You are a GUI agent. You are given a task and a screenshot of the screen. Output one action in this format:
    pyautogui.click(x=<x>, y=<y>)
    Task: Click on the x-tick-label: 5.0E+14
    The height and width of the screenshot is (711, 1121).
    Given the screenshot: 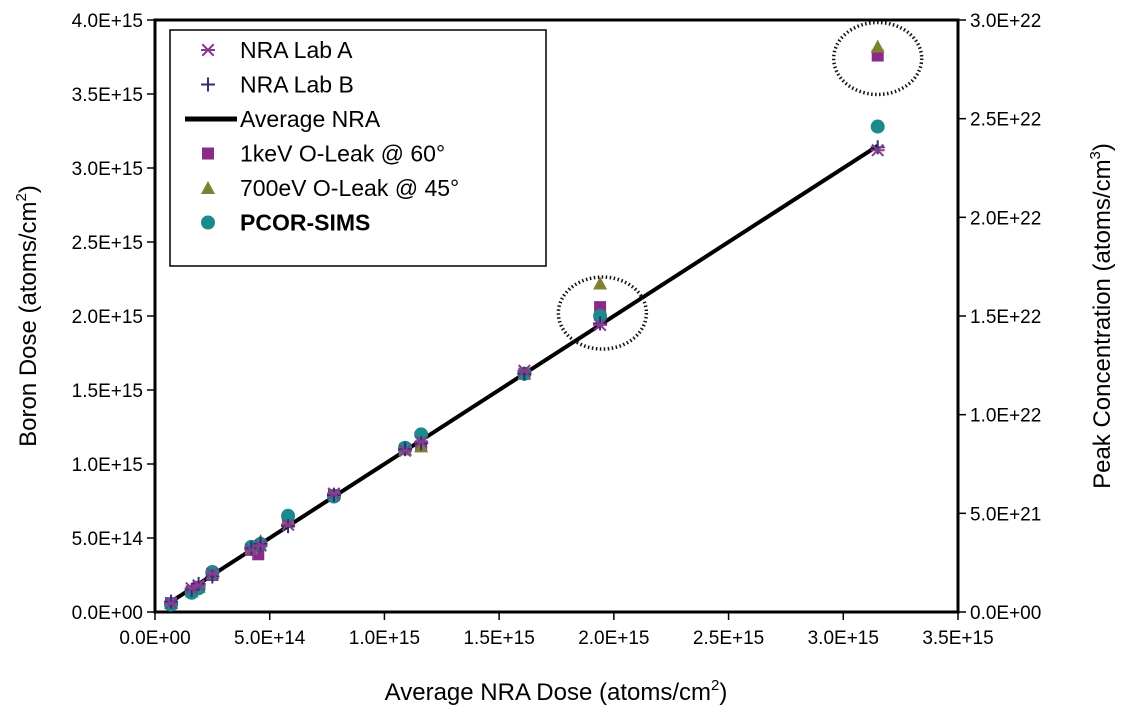 What is the action you would take?
    pyautogui.click(x=270, y=638)
    